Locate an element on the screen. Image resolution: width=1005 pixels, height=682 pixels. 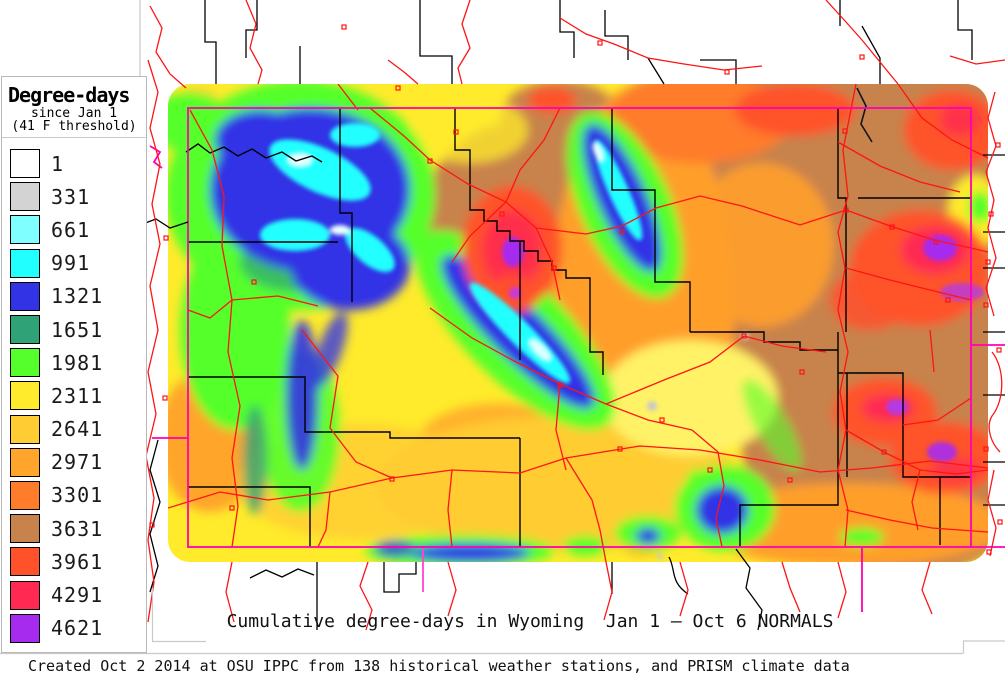
legend-value: 1321 is located at coordinates (77, 296).